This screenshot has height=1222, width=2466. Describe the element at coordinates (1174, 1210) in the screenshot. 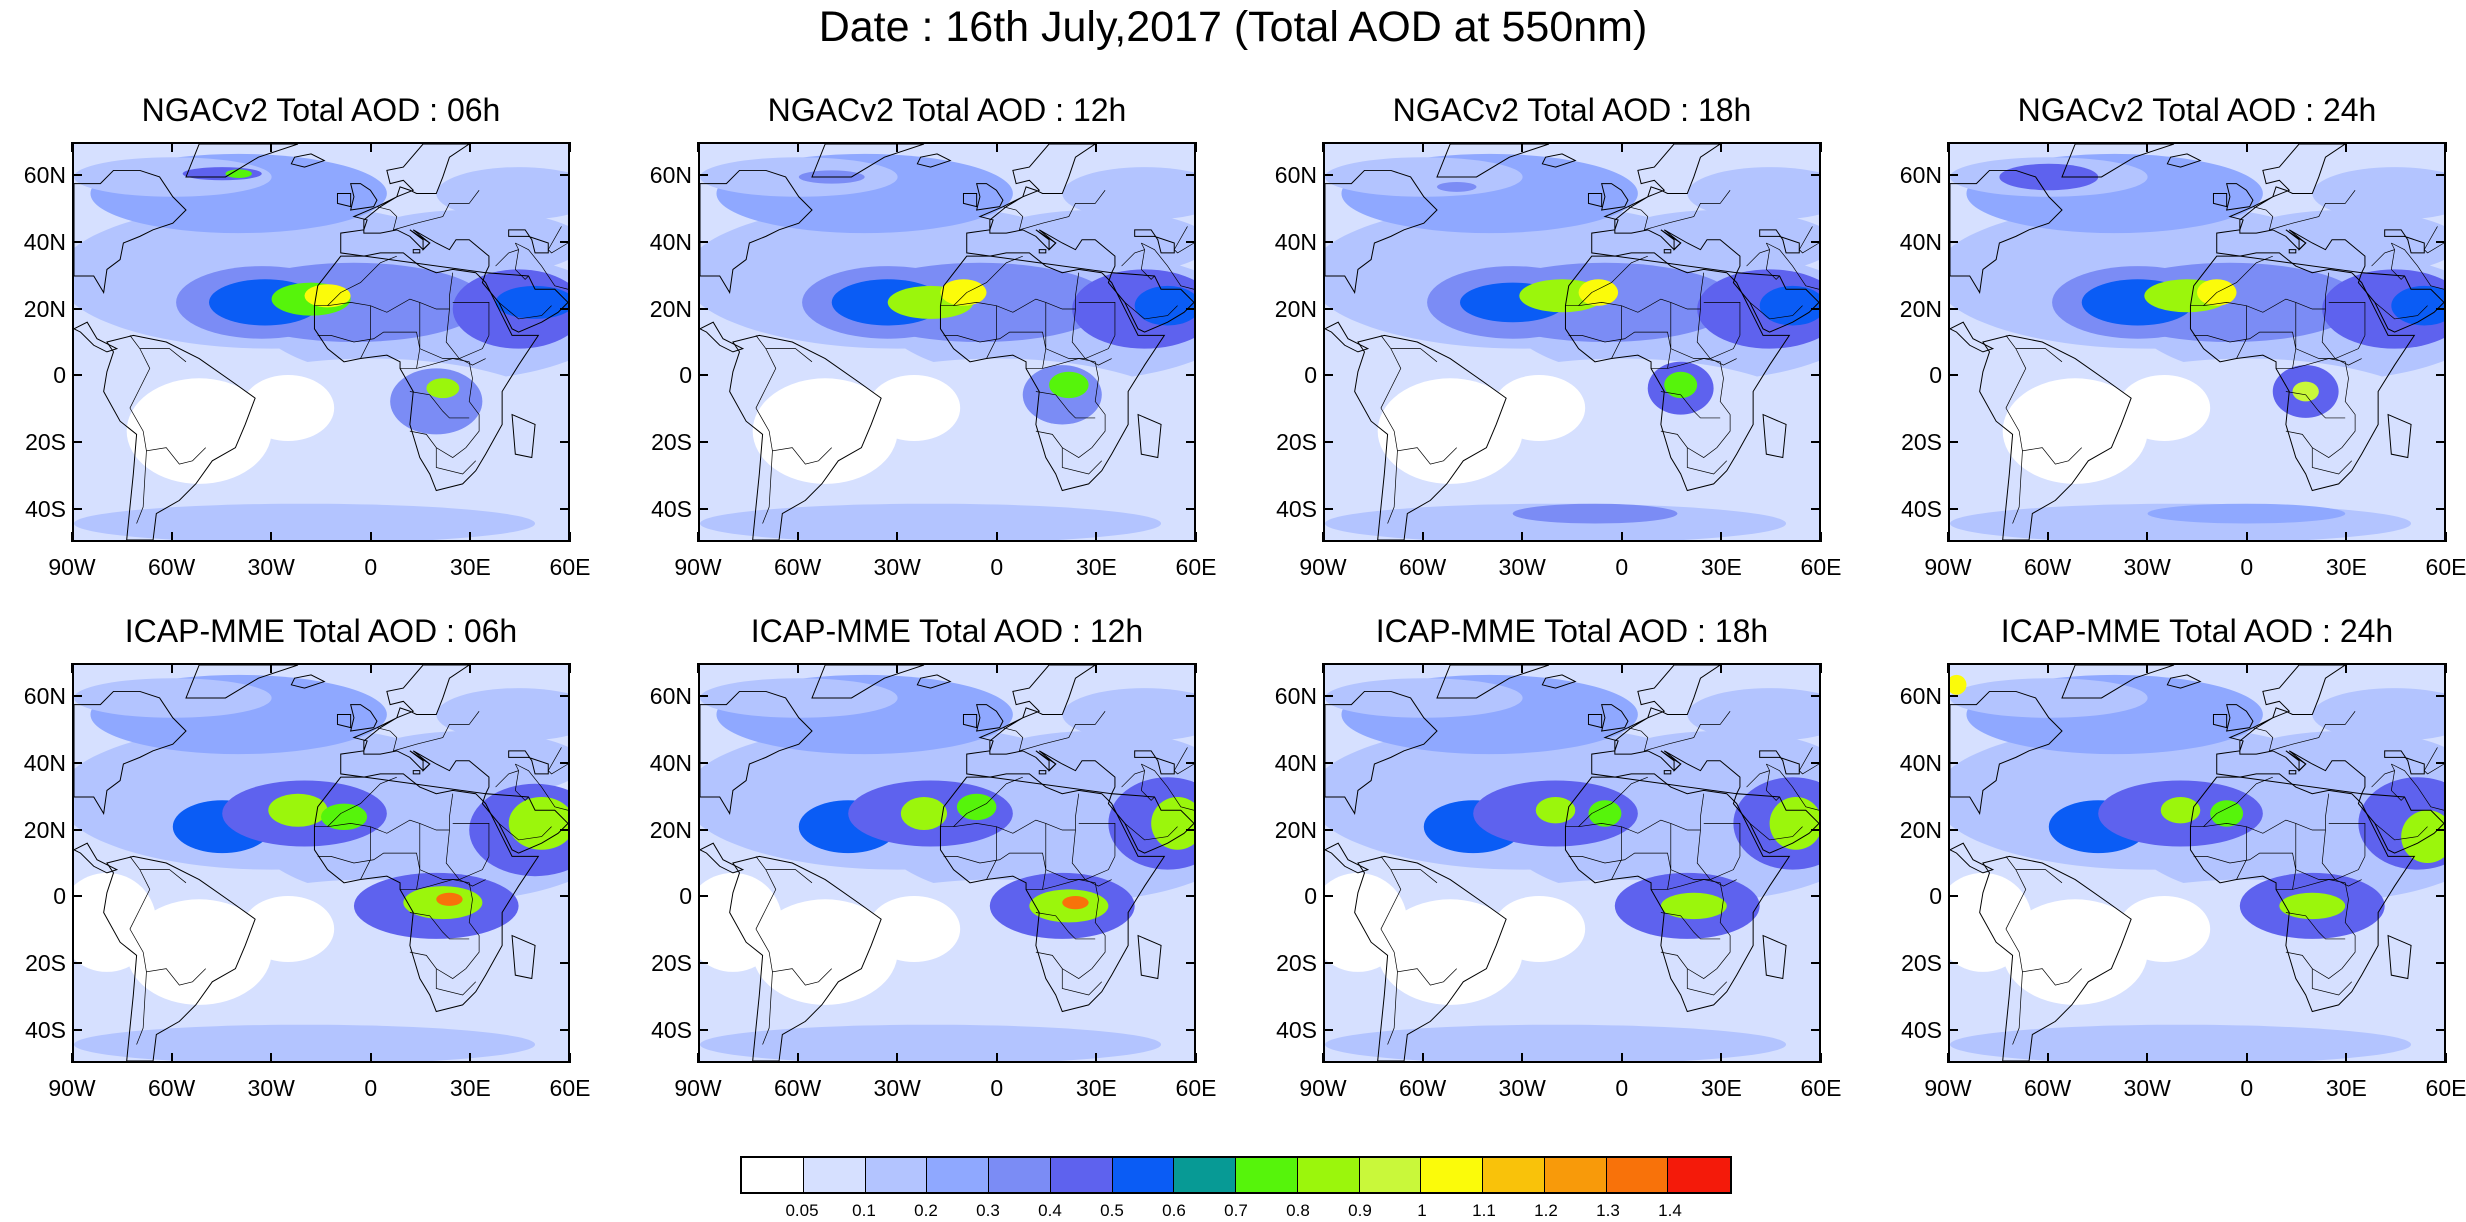

I see `colorbar-label: 0.6` at that location.